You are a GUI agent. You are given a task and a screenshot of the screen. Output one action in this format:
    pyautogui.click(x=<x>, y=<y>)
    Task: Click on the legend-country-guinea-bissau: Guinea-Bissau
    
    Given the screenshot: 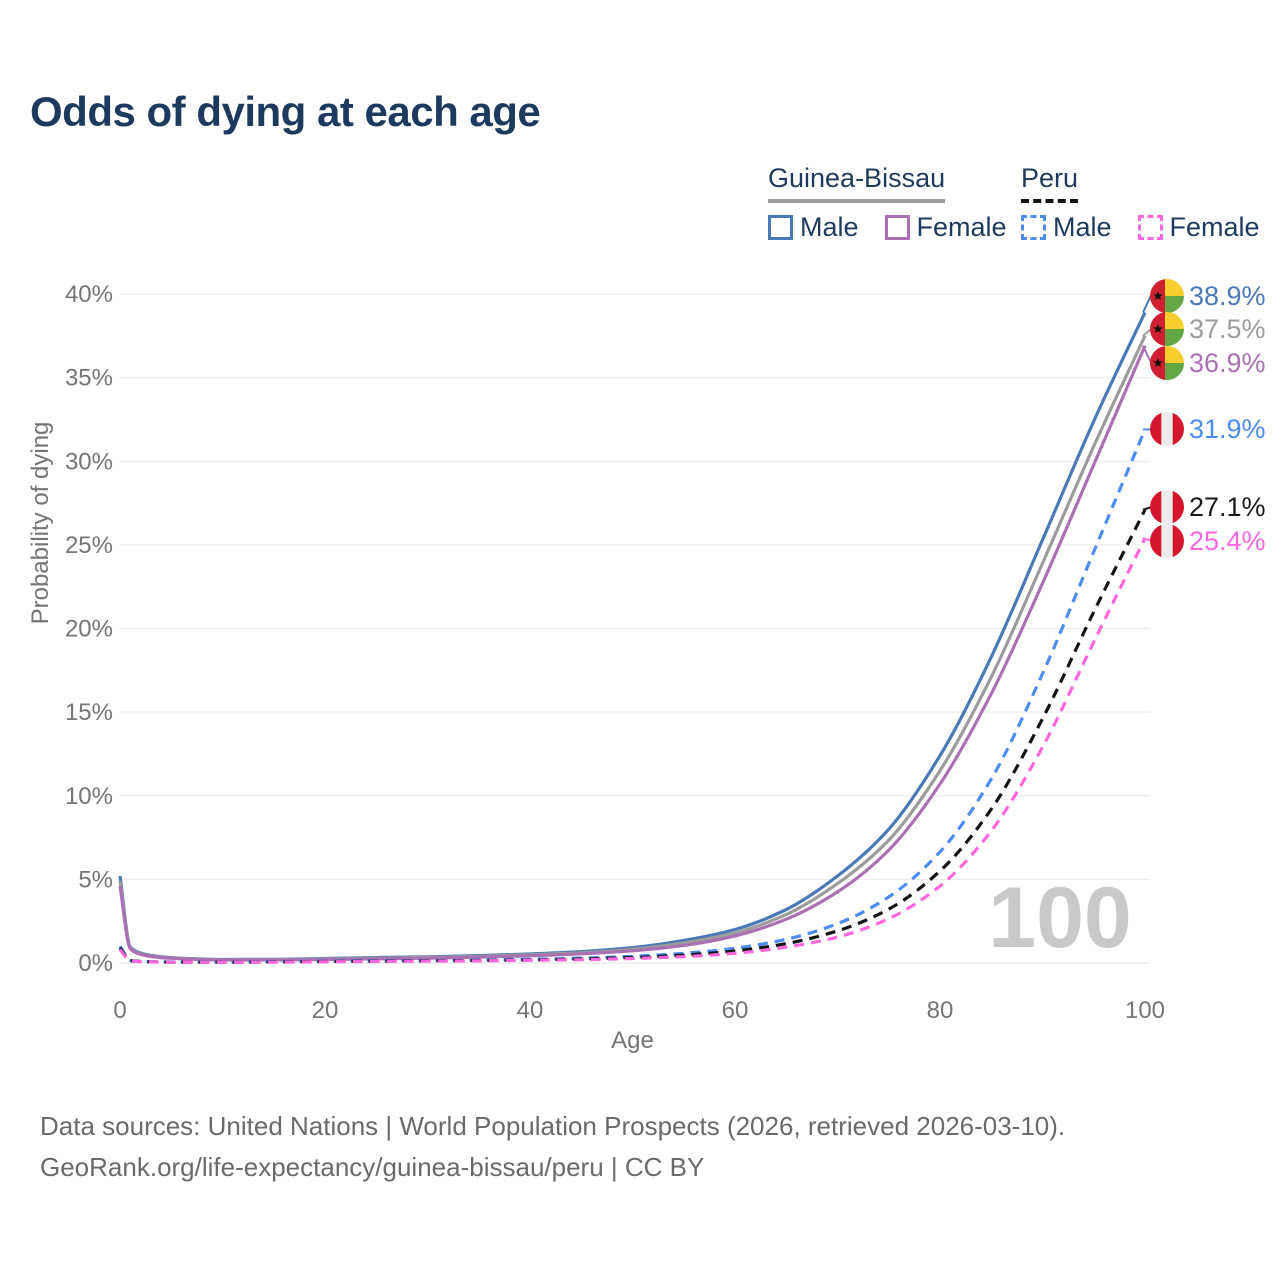 What is the action you would take?
    pyautogui.click(x=857, y=183)
    